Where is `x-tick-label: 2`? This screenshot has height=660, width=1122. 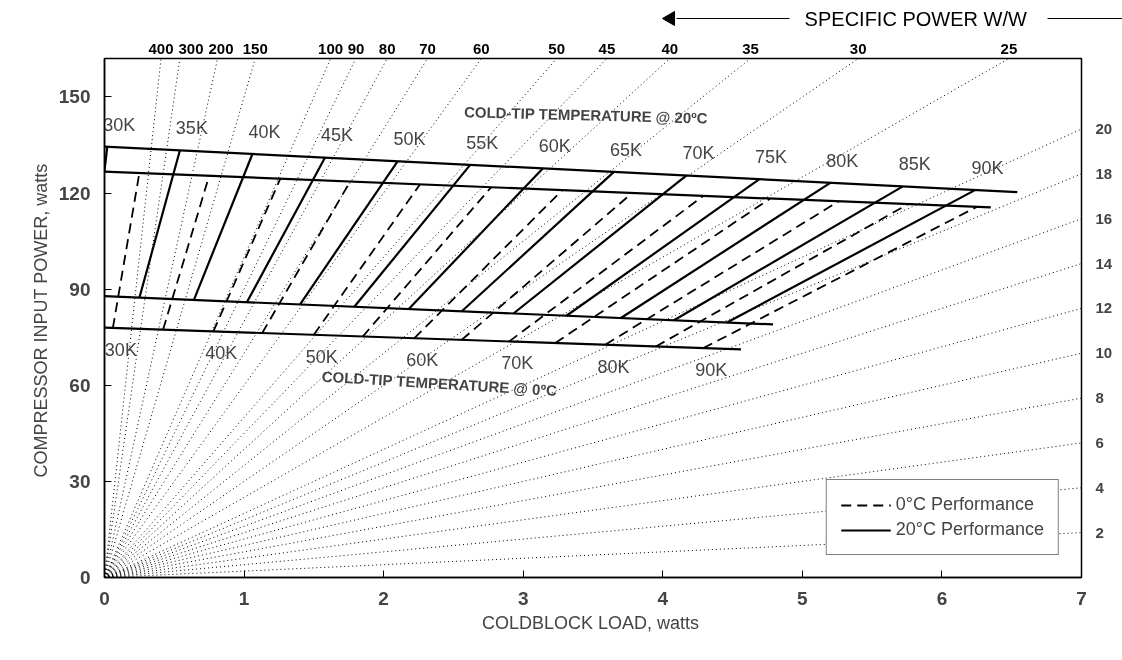
x-tick-label: 2 is located at coordinates (383, 598).